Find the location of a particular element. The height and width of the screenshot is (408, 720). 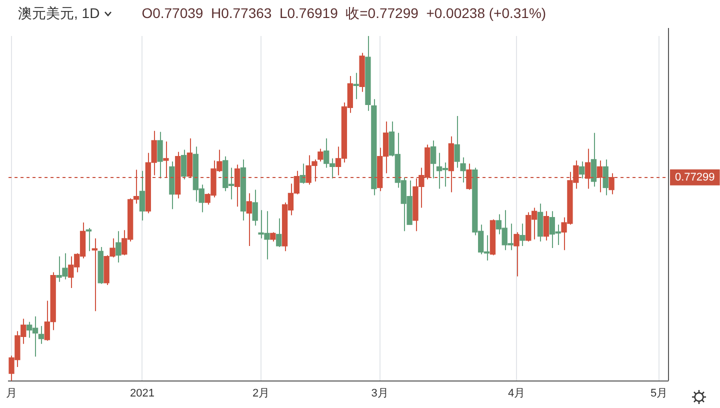

x-tick-label: 月 is located at coordinates (11, 393).